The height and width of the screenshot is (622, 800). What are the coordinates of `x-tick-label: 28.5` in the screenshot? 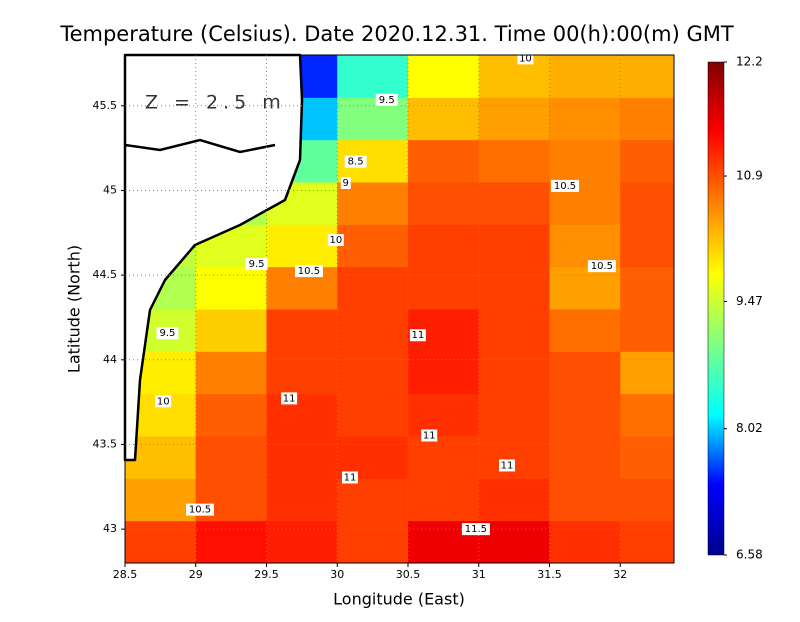 It's located at (125, 574).